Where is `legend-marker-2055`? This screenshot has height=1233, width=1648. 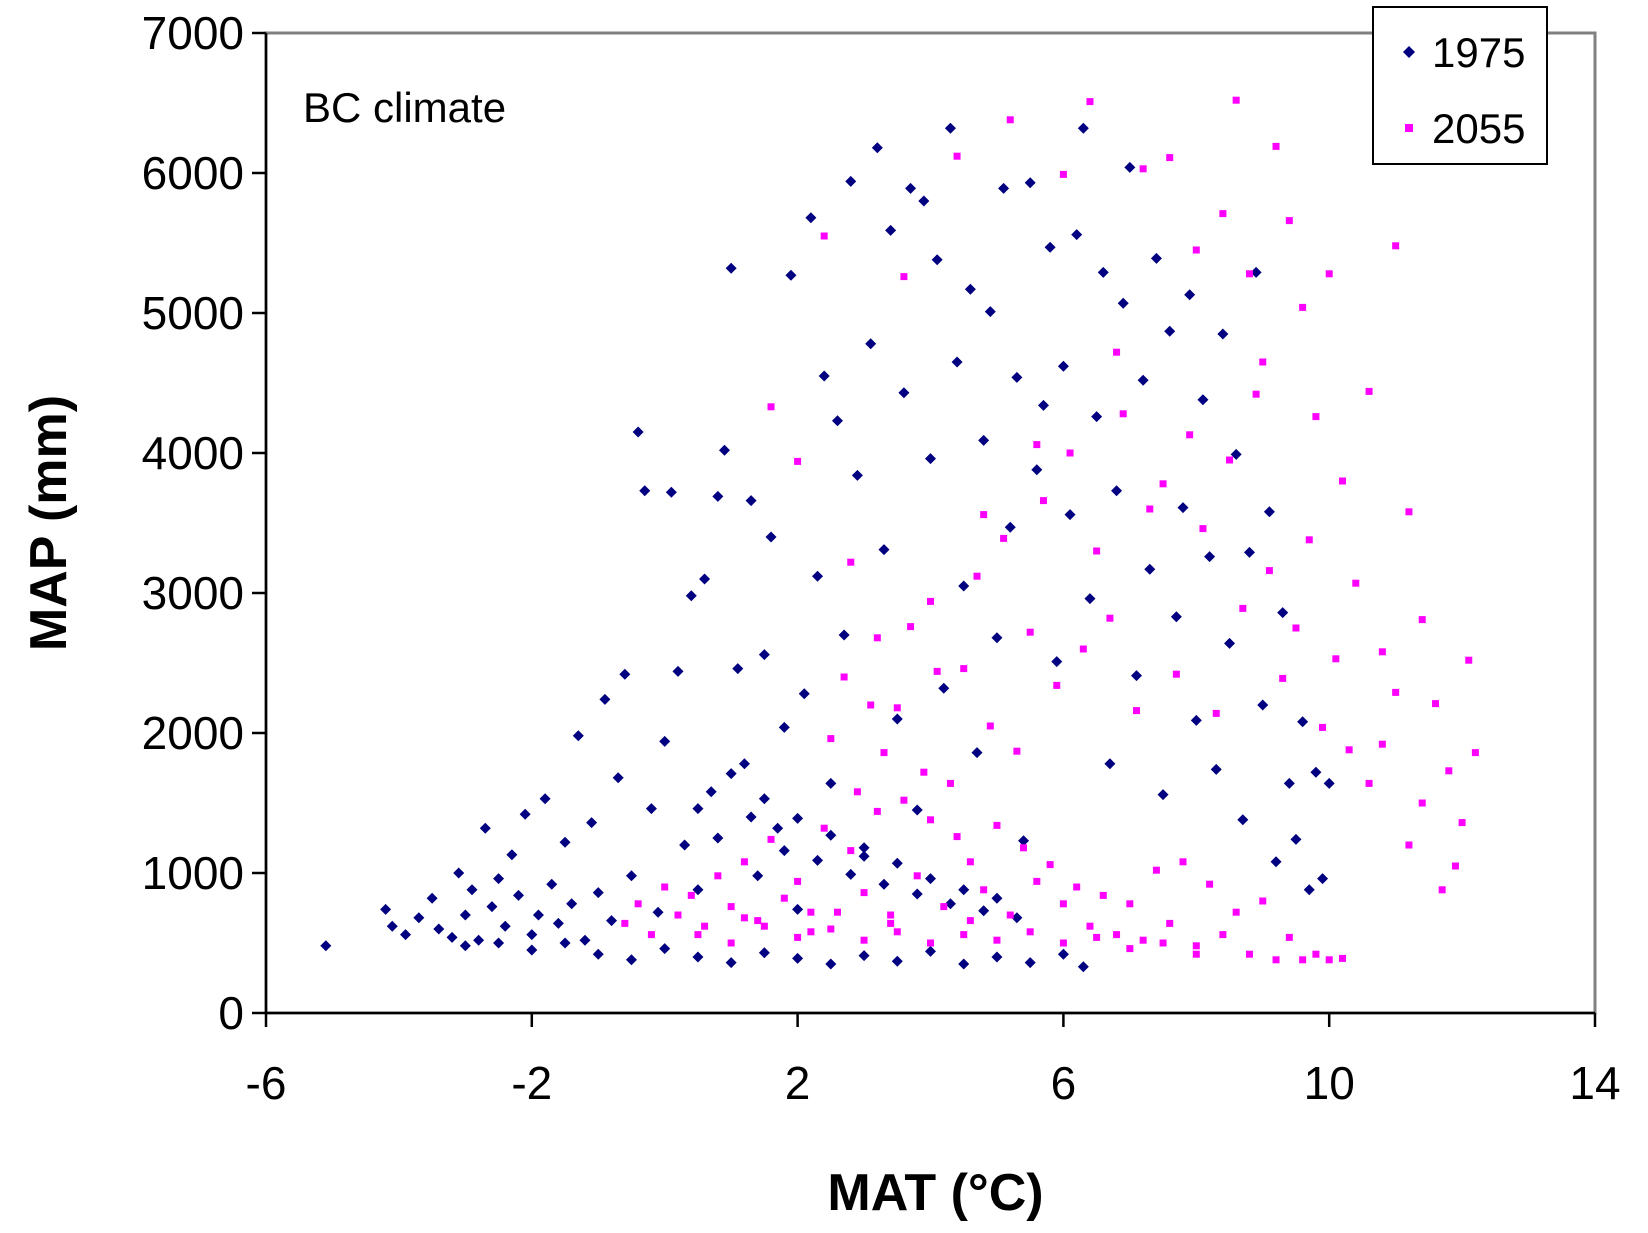 legend-marker-2055 is located at coordinates (1409, 128).